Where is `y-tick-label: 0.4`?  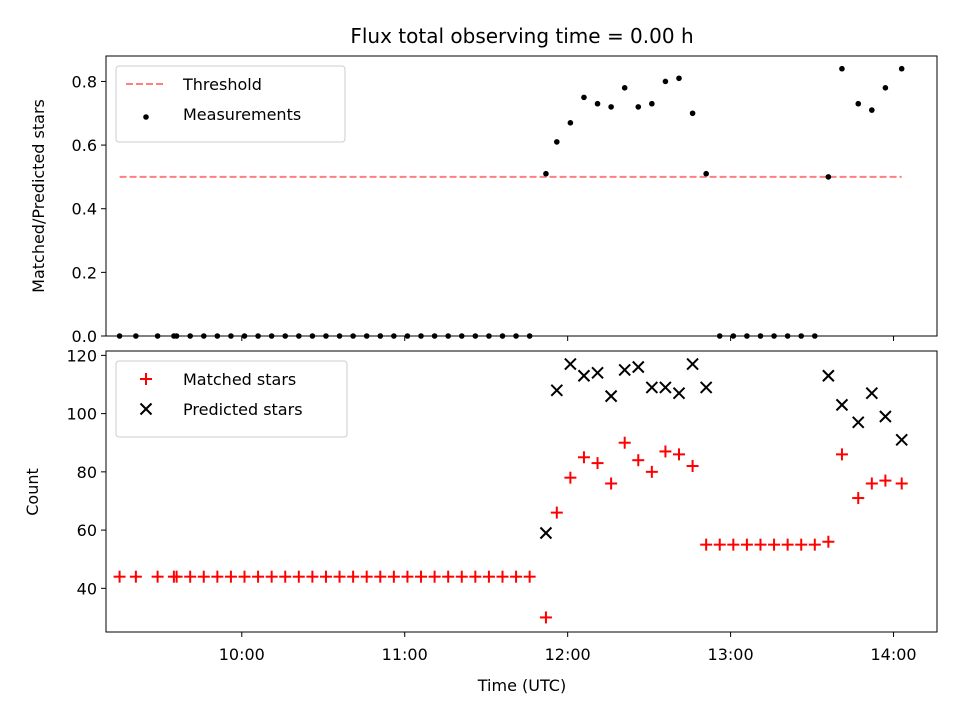 y-tick-label: 0.4 is located at coordinates (84, 209).